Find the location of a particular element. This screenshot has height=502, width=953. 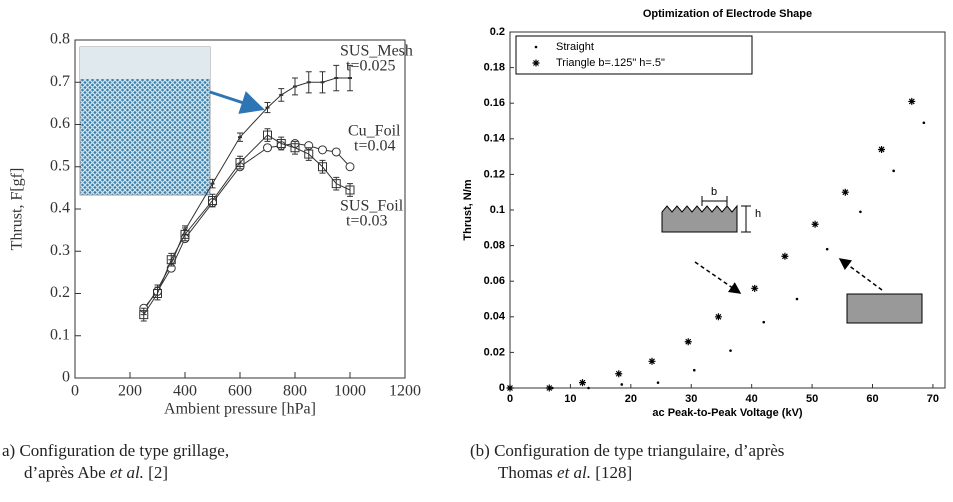

y-axis-label: Thrust, N/m is located at coordinates (468, 209).